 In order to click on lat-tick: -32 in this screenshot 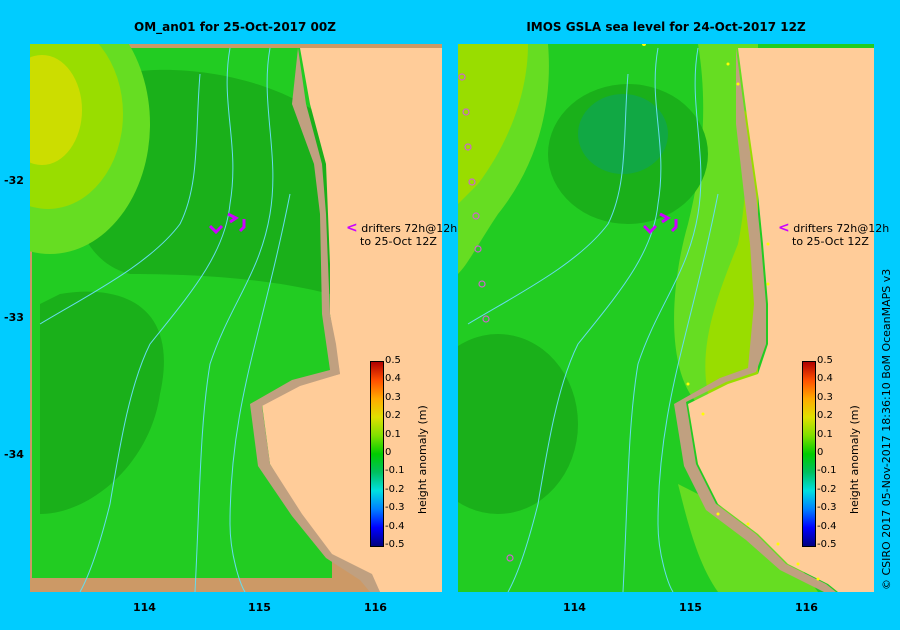, I will do `click(14, 180)`.